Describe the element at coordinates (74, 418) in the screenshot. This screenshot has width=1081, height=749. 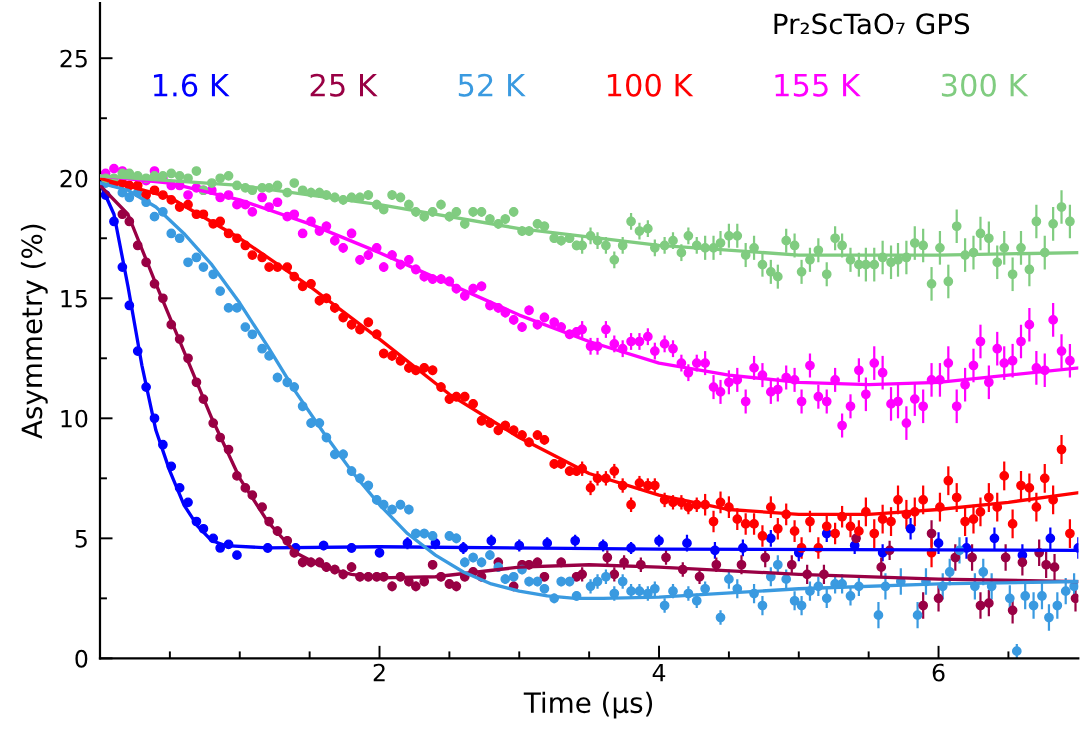
I see `y-tick-label: 10` at that location.